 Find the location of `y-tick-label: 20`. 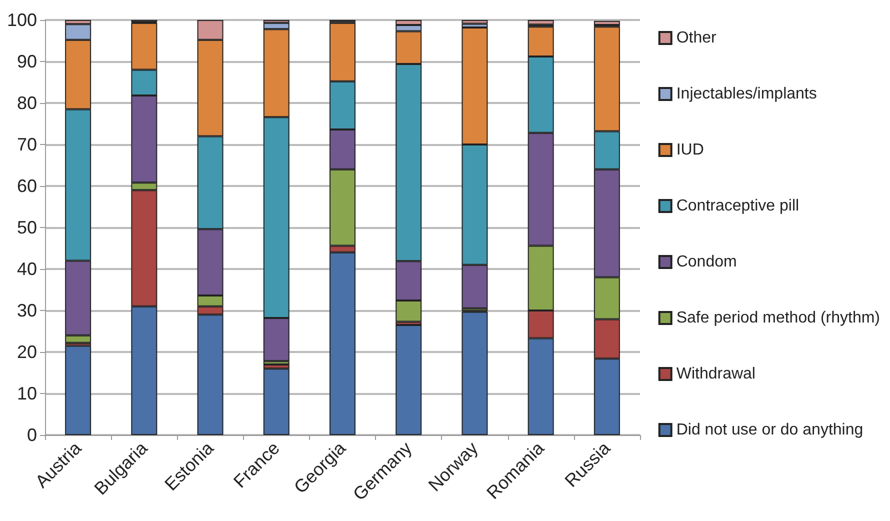

y-tick-label: 20 is located at coordinates (26, 352).